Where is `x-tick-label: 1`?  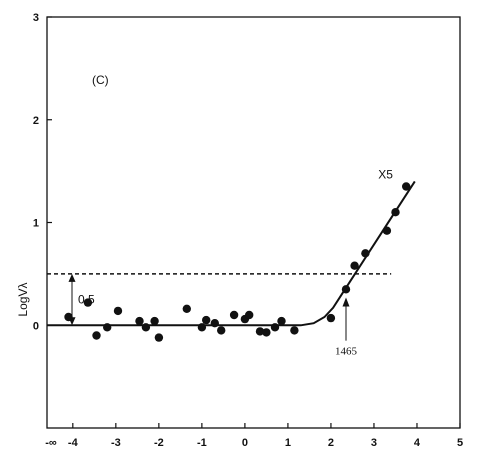
x-tick-label: 1 is located at coordinates (288, 443).